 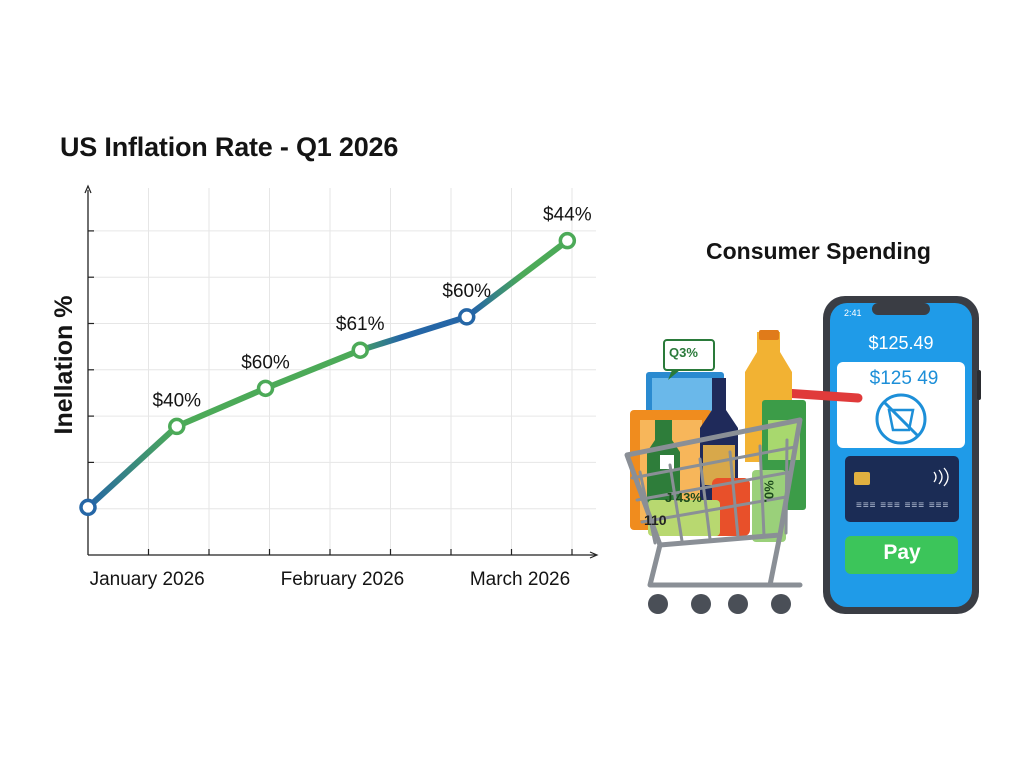 I want to click on pay-button, so click(x=901, y=555).